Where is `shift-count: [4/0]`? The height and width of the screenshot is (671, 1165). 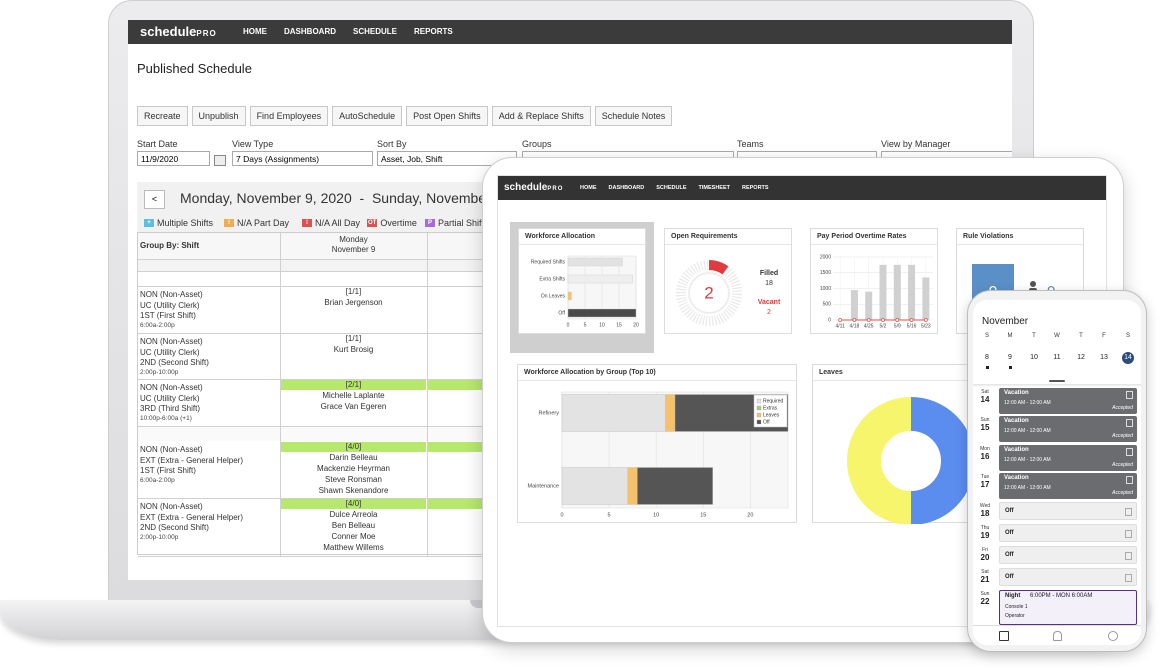
shift-count: [4/0] is located at coordinates (353, 446).